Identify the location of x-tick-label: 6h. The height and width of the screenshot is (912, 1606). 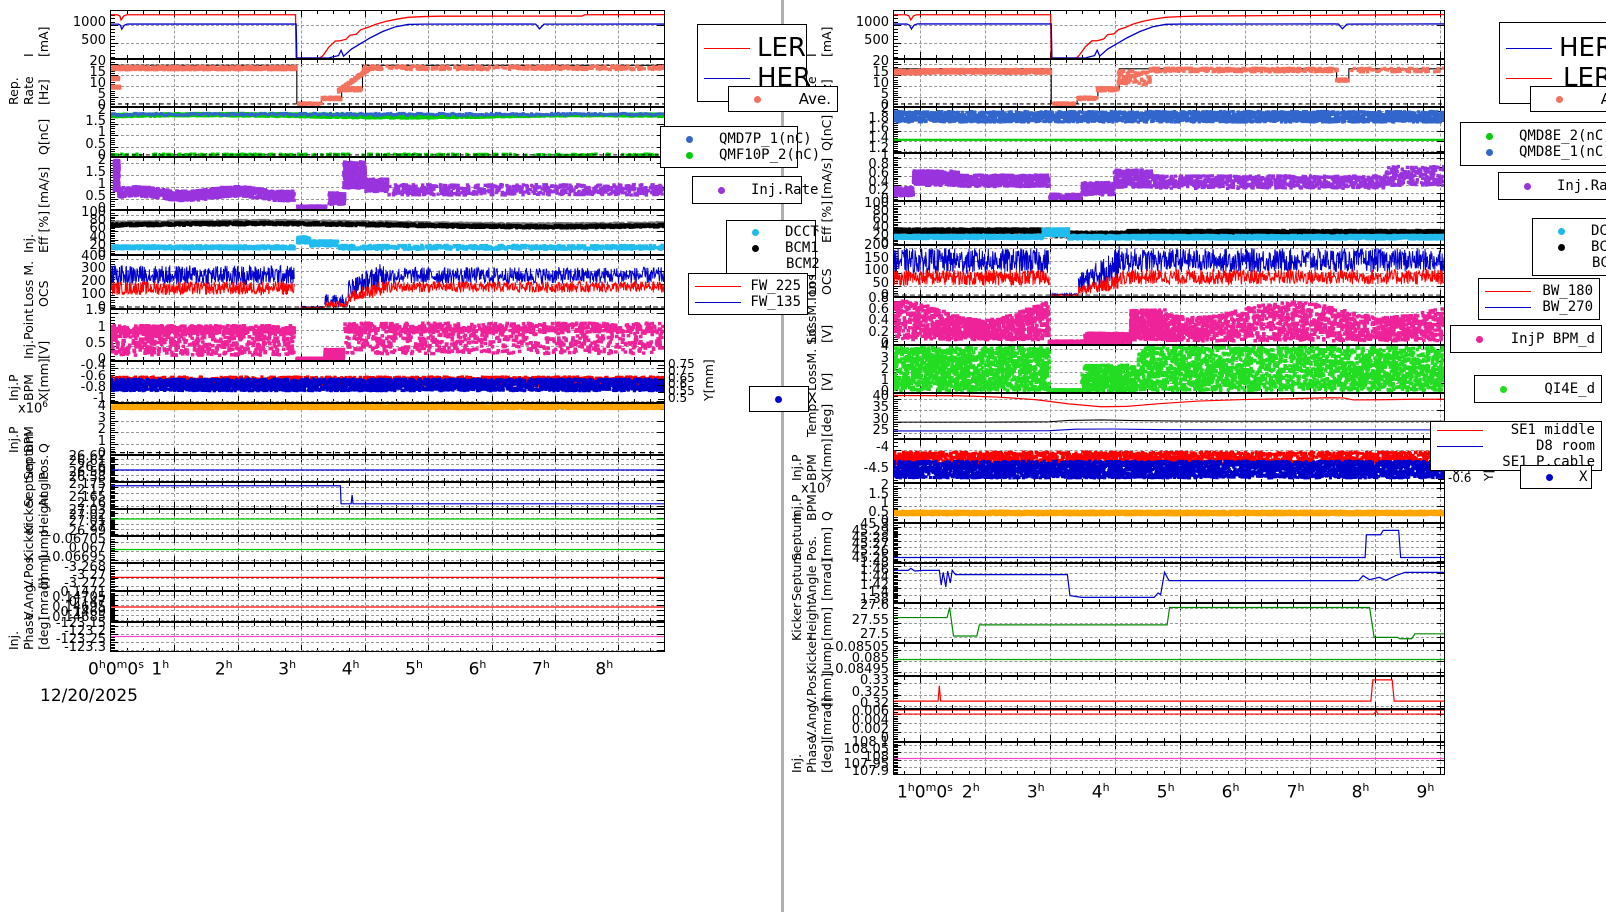
(478, 669).